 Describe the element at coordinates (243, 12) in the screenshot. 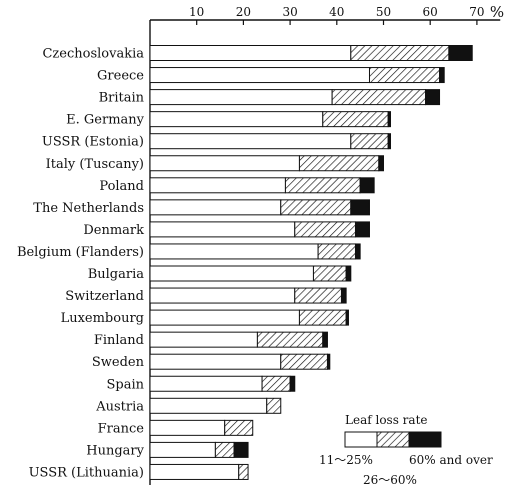

I see `x-tick-label: 20` at that location.